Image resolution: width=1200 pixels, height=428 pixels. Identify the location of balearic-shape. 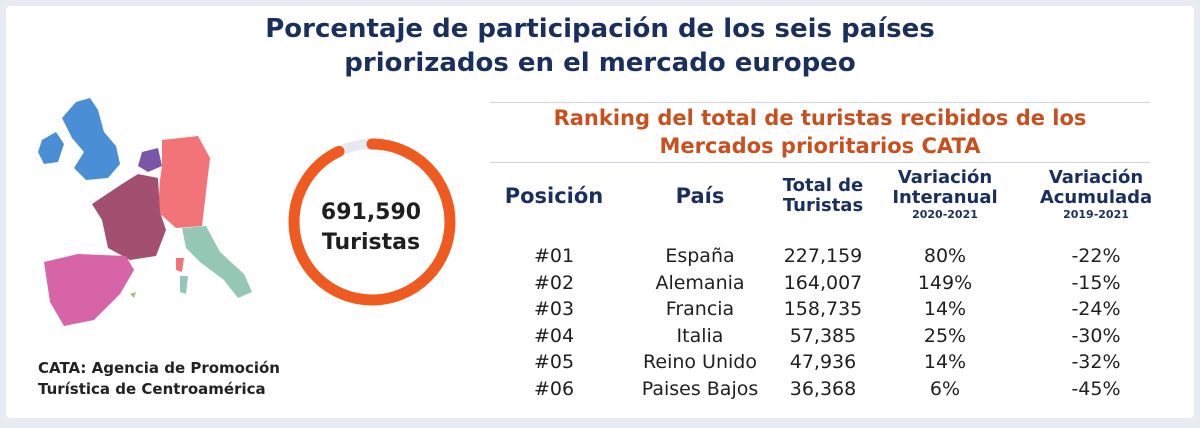
(133, 295).